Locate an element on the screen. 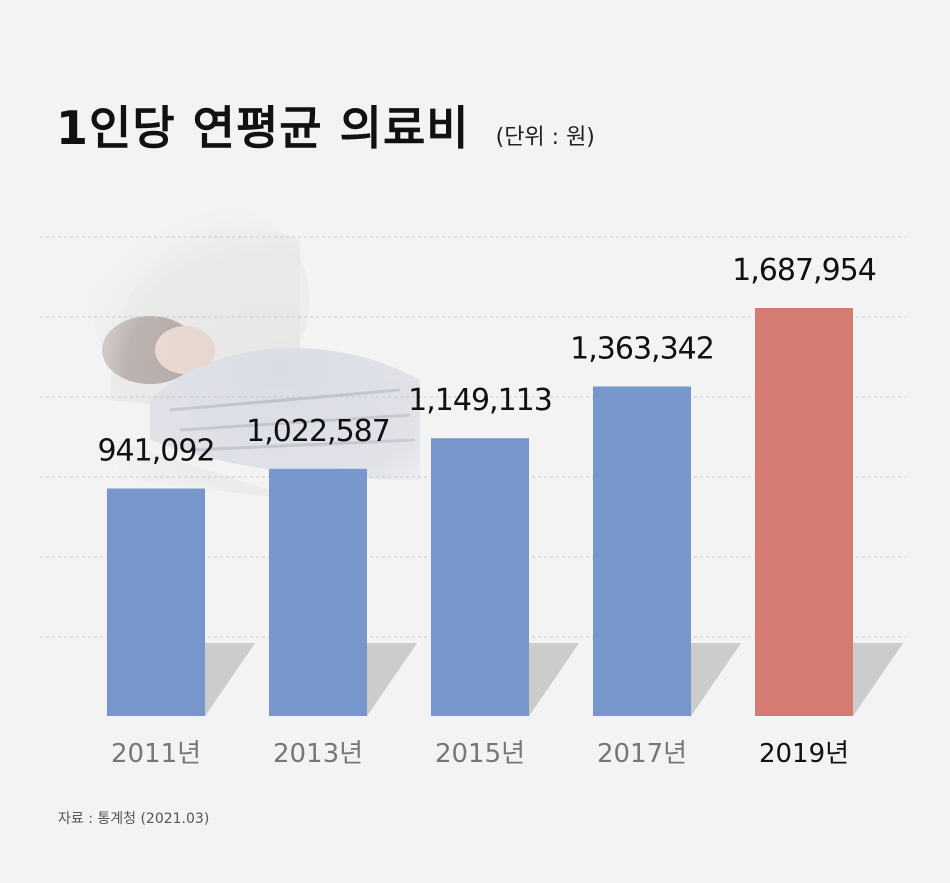 The image size is (950, 883). bar-2011년 is located at coordinates (156, 602).